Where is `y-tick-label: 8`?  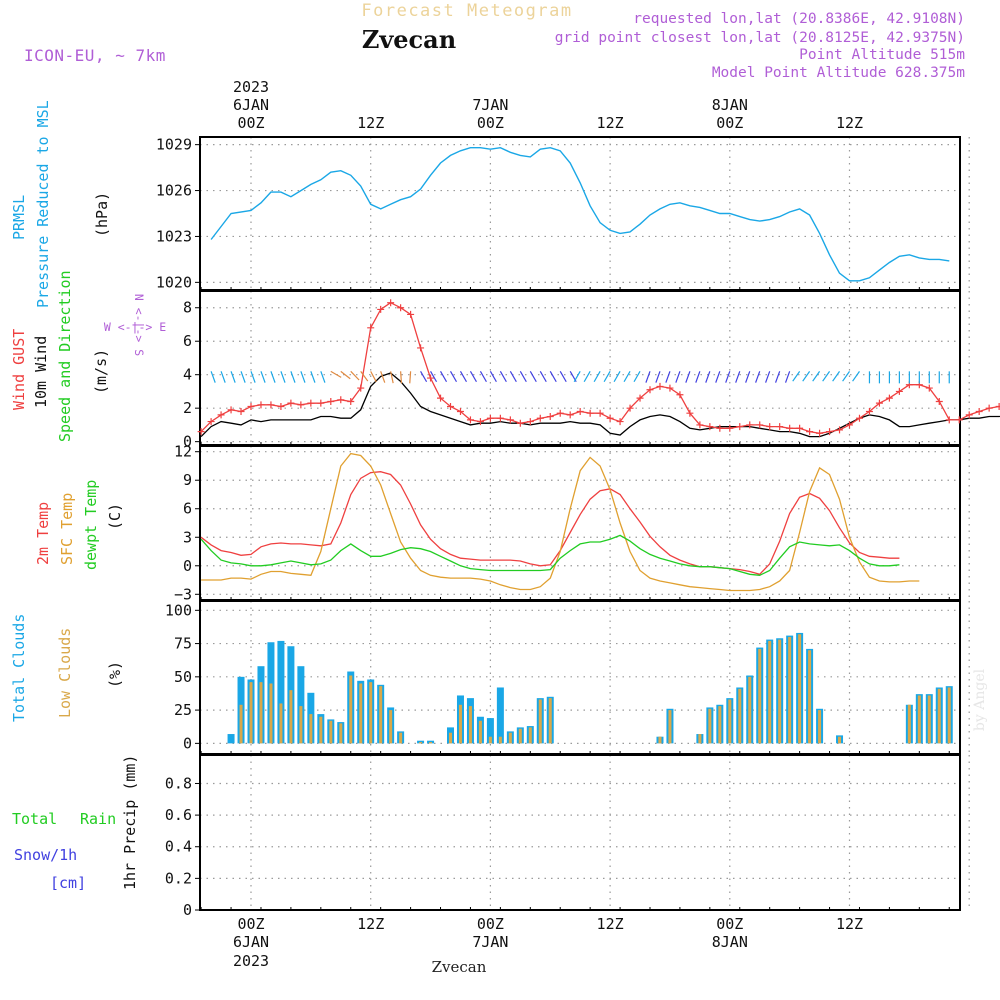
y-tick-label: 8 is located at coordinates (187, 308).